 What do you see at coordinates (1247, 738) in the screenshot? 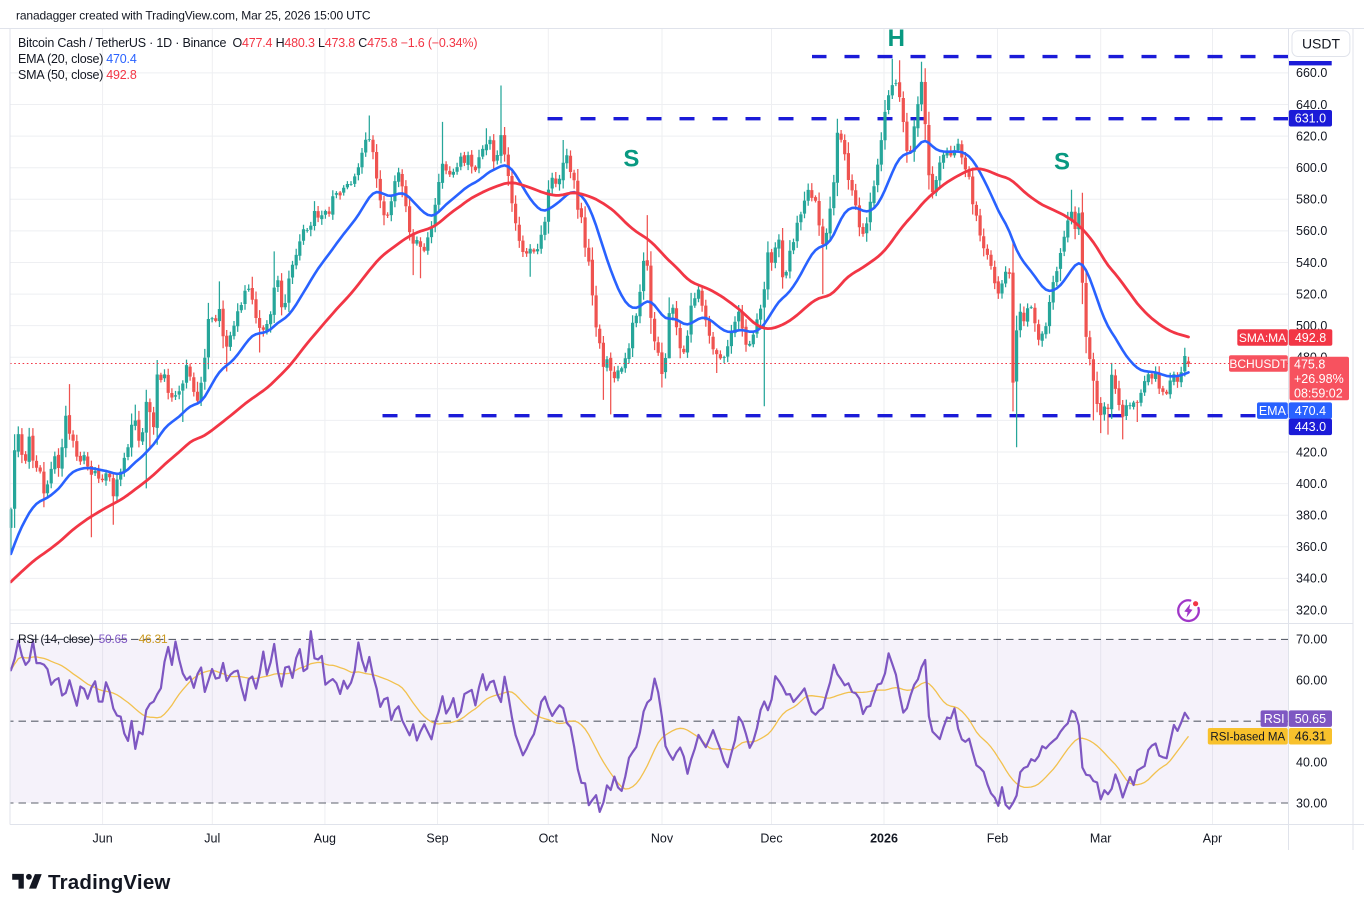
I see `svg-text: RSI-based MA` at bounding box center [1247, 738].